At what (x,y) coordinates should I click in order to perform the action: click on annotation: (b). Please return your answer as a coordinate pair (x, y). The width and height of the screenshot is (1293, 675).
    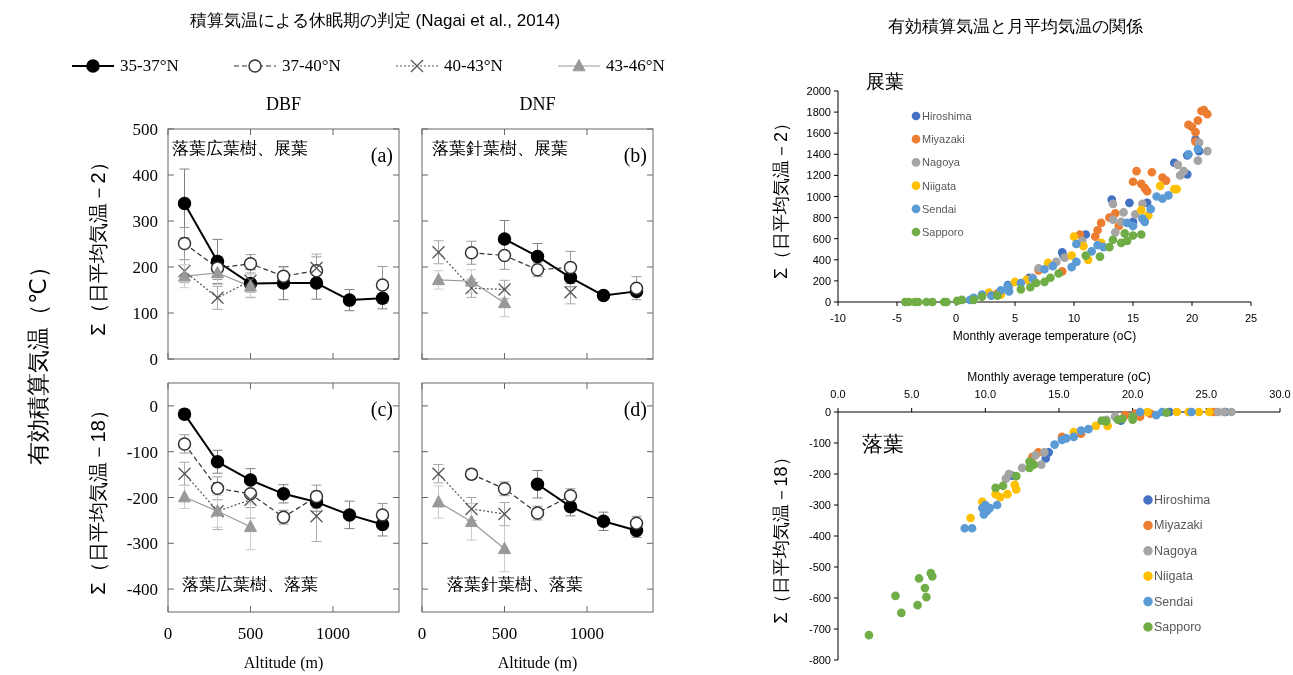
    Looking at the image, I should click on (635, 155).